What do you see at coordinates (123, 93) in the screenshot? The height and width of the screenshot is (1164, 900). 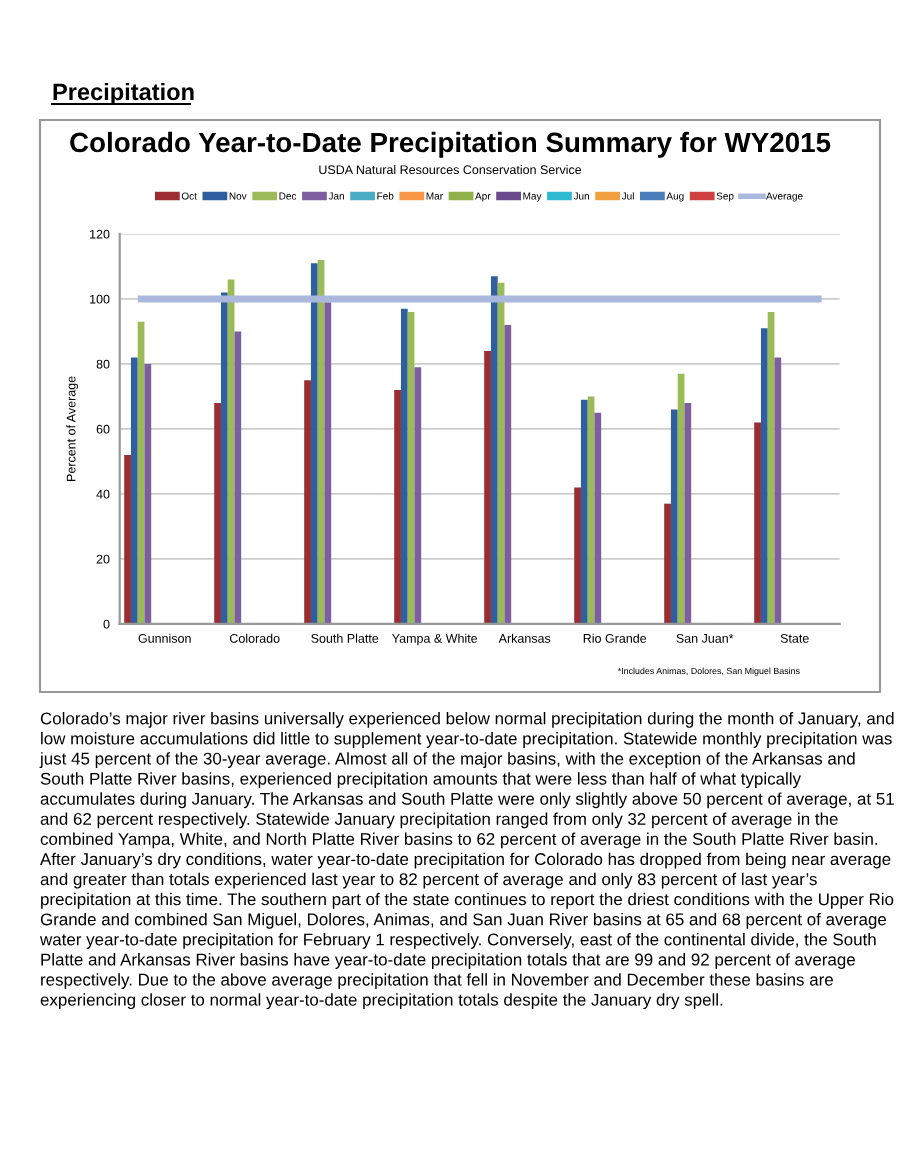 I see `text: Precipitation` at bounding box center [123, 93].